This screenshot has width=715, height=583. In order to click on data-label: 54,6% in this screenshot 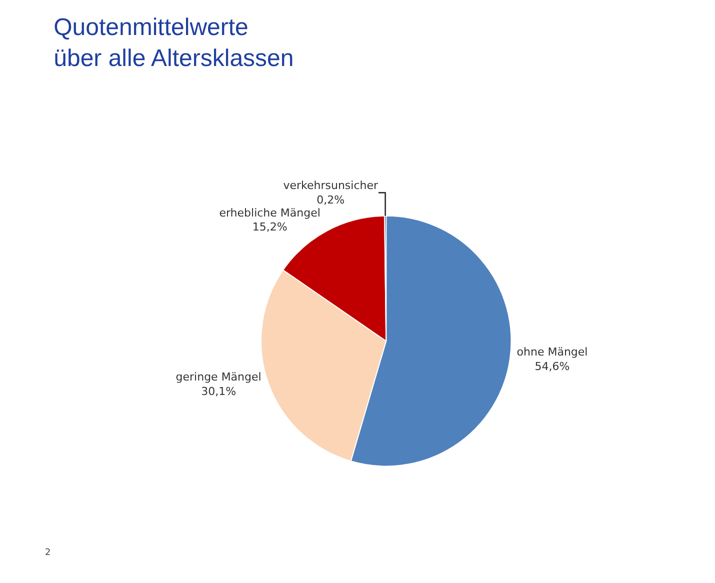, I will do `click(552, 366)`.